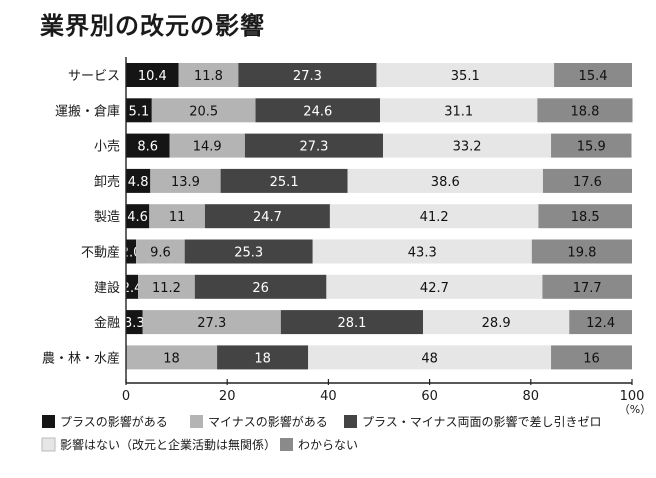 Image resolution: width=656 pixels, height=478 pixels. What do you see at coordinates (114, 421) in the screenshot?
I see `legend-label: プラスの影響がある` at bounding box center [114, 421].